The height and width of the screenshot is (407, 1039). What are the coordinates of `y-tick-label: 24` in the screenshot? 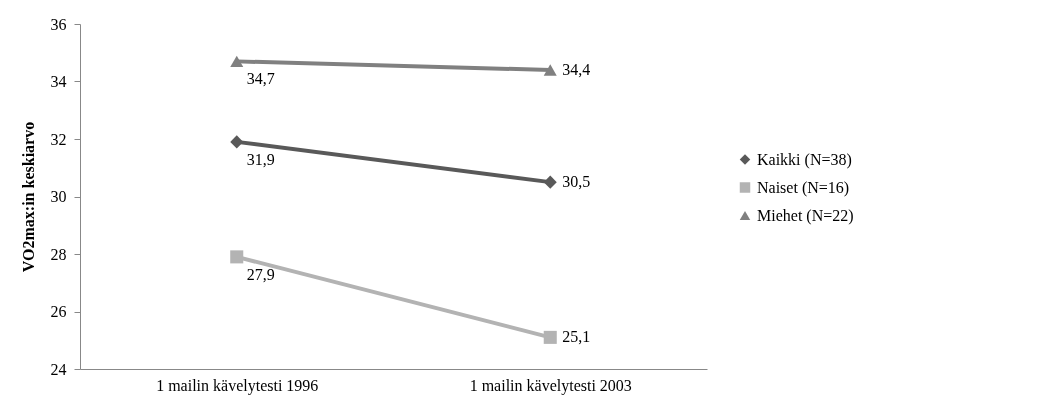 It's located at (58, 369).